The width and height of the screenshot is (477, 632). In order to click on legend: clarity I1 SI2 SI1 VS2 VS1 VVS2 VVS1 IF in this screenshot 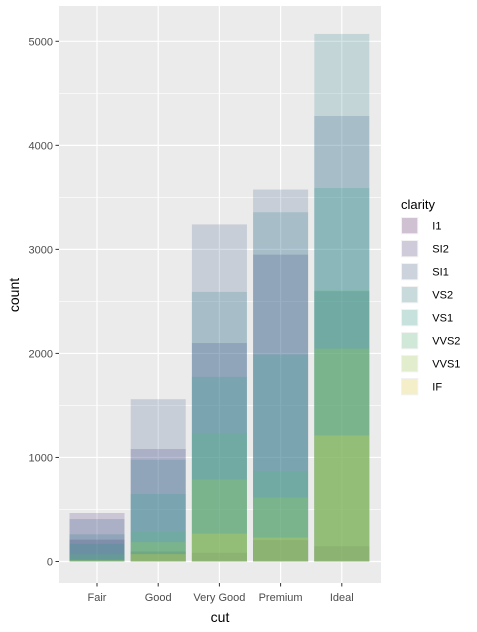, I will do `click(430, 296)`.